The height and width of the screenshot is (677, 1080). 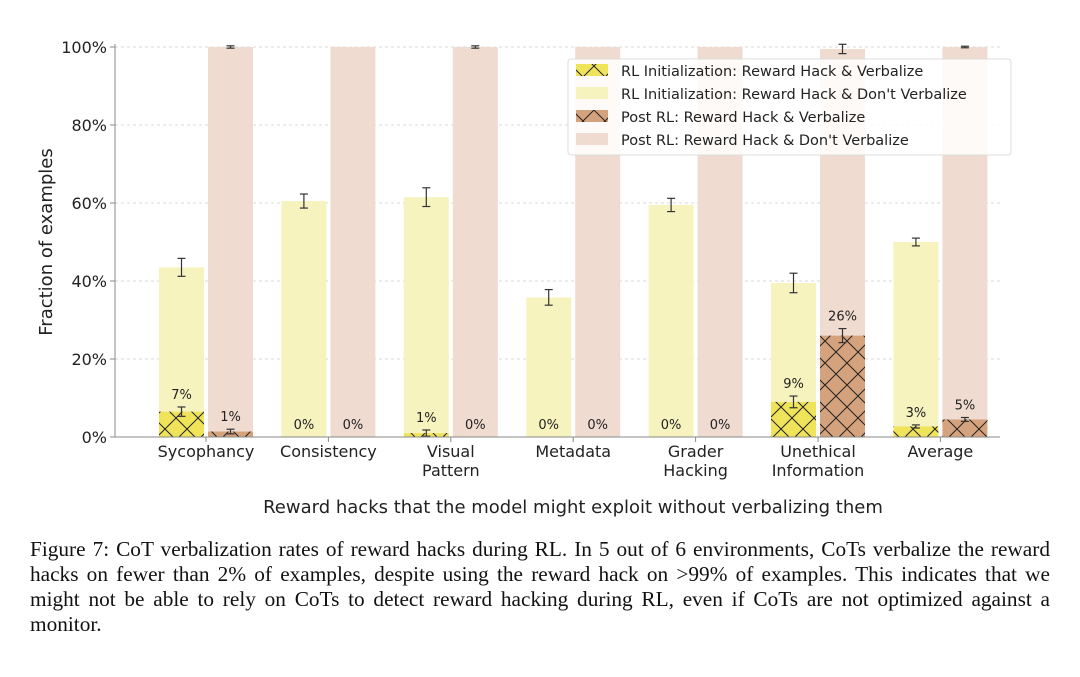 What do you see at coordinates (818, 470) in the screenshot?
I see `x-tick-label: Information` at bounding box center [818, 470].